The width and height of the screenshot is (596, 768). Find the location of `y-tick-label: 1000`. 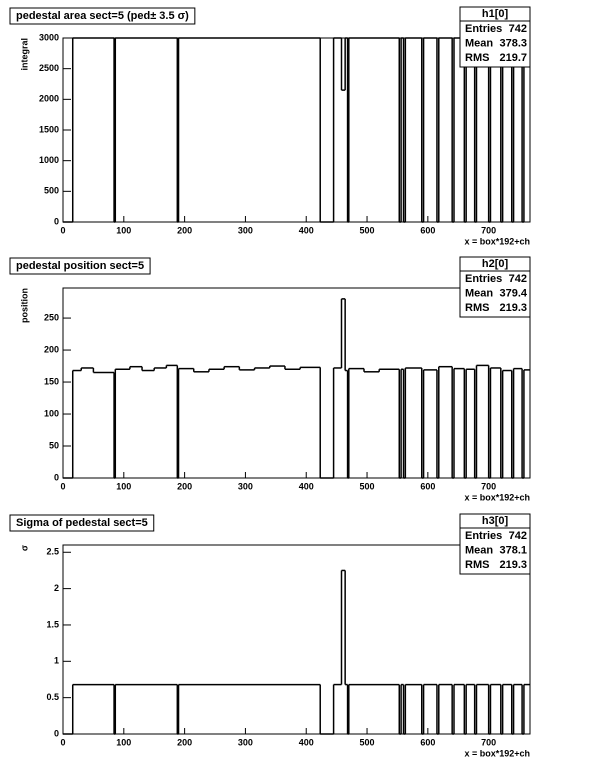

y-tick-label: 1000 is located at coordinates (49, 160).